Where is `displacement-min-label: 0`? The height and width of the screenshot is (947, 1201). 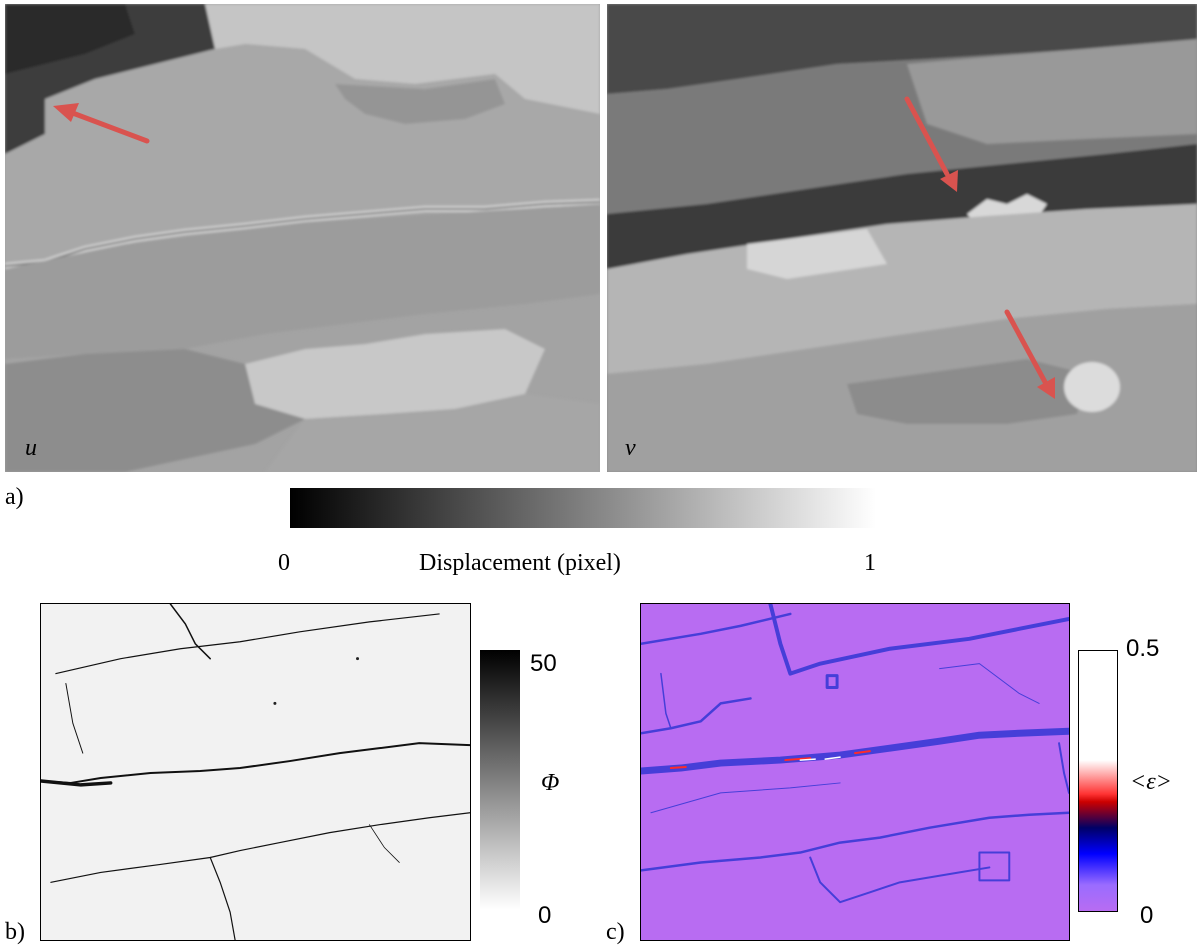 displacement-min-label: 0 is located at coordinates (284, 563).